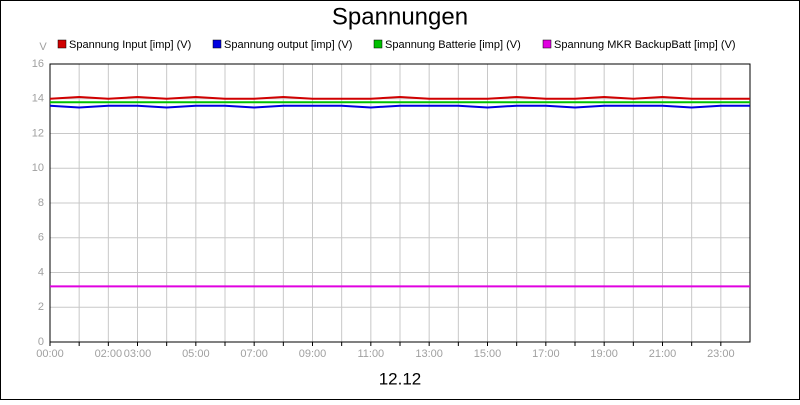 The image size is (800, 405). I want to click on y-tick-label: 0, so click(41, 342).